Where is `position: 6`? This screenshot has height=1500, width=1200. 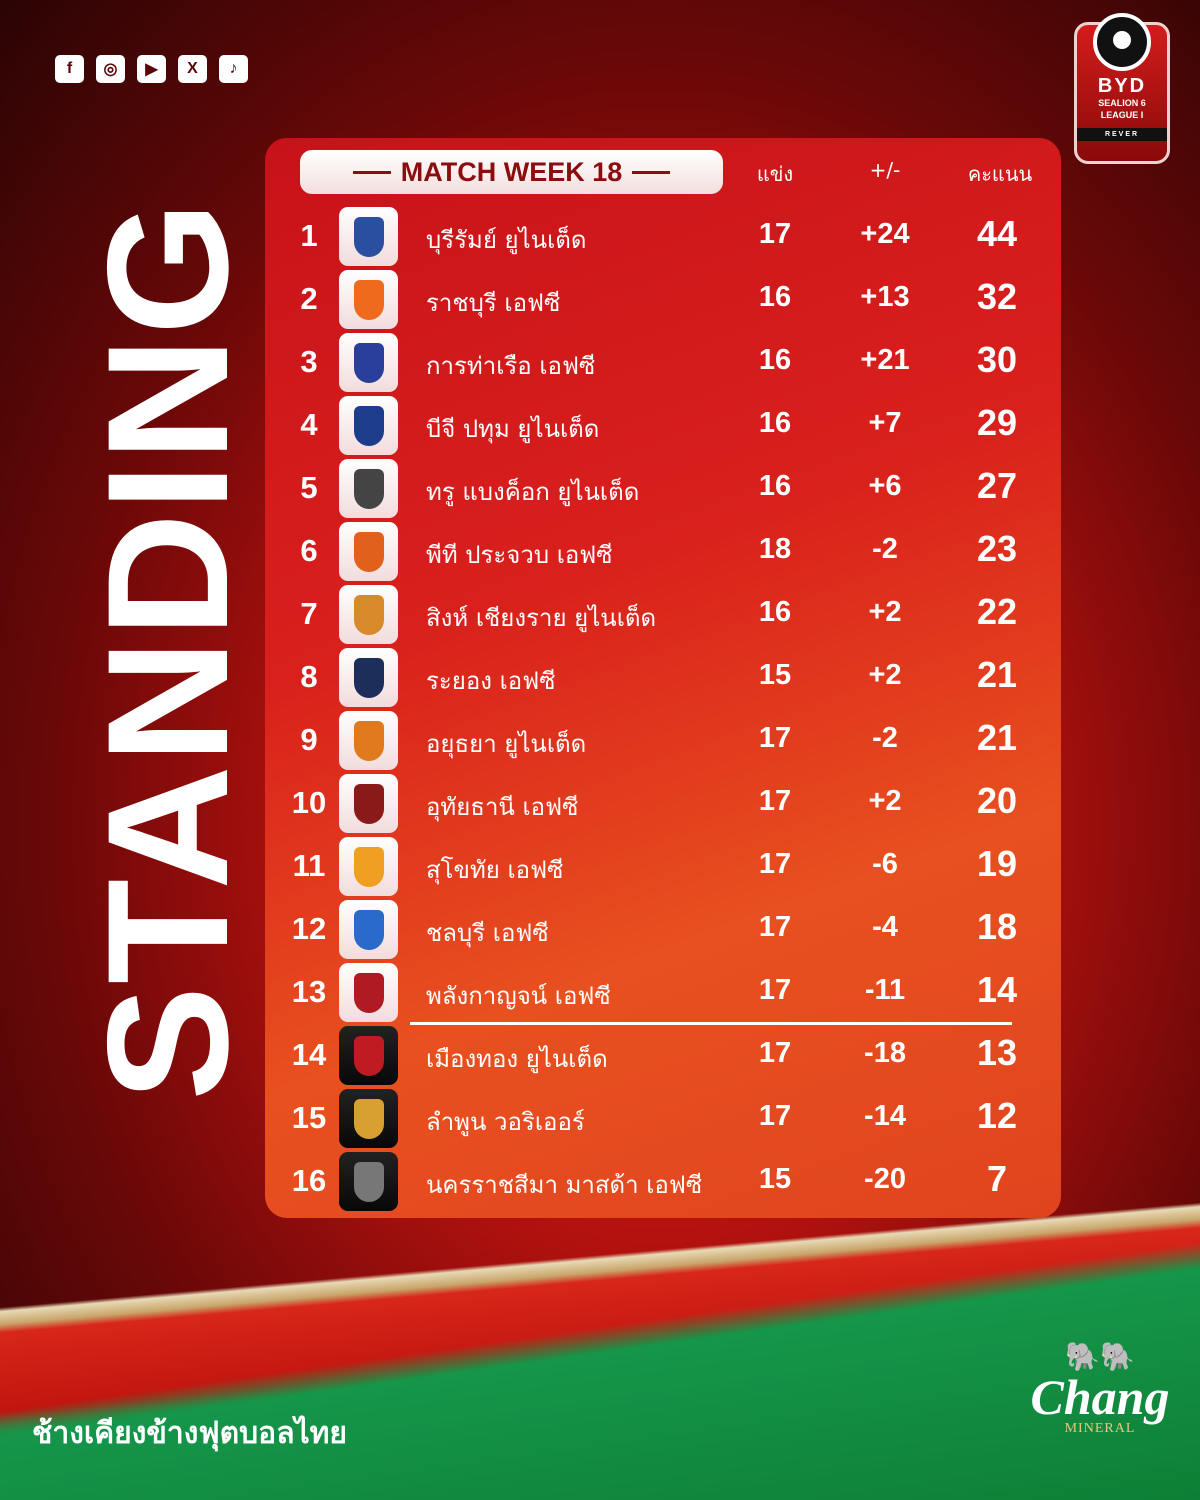
position: 6 is located at coordinates (309, 550).